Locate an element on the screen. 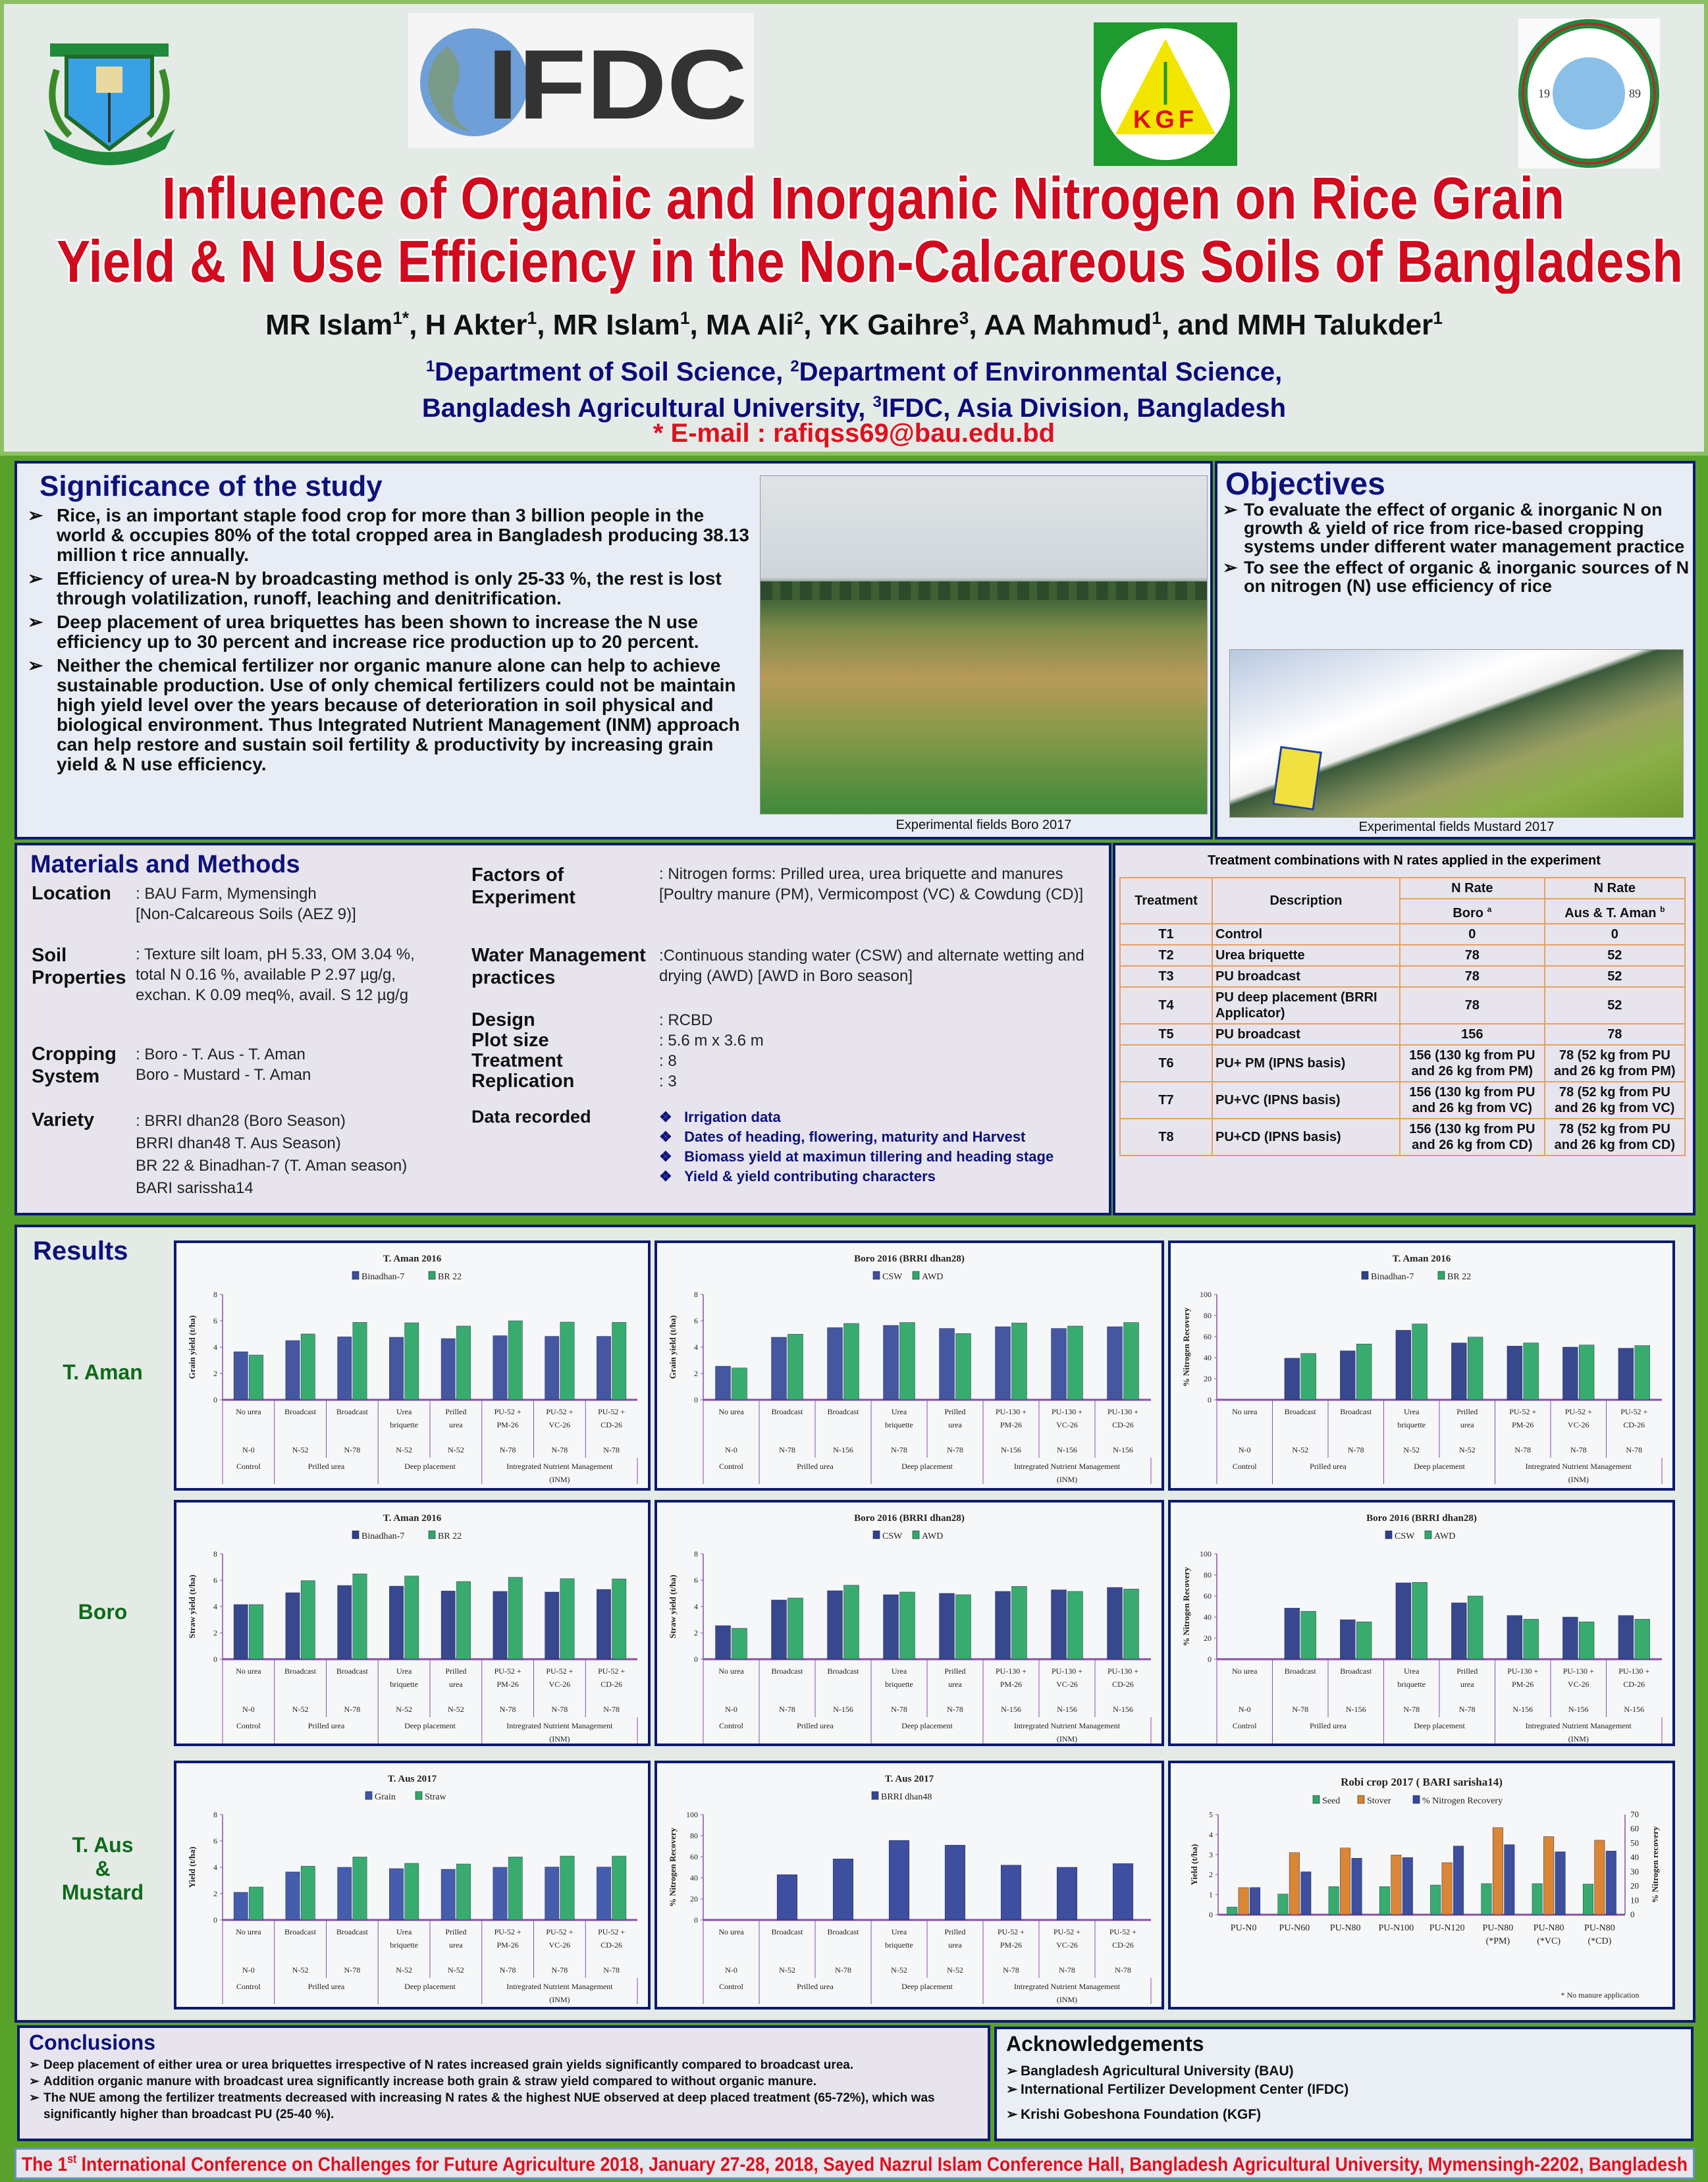  cropping-label: Cropping System is located at coordinates (74, 1065).